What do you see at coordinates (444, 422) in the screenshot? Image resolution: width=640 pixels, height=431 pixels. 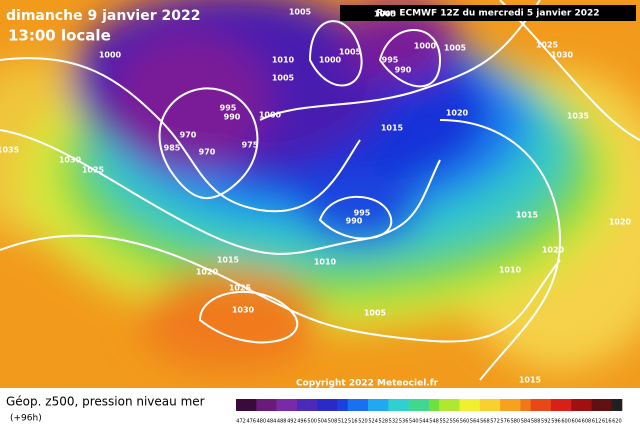 I see `colorbar-tick: 552` at bounding box center [444, 422].